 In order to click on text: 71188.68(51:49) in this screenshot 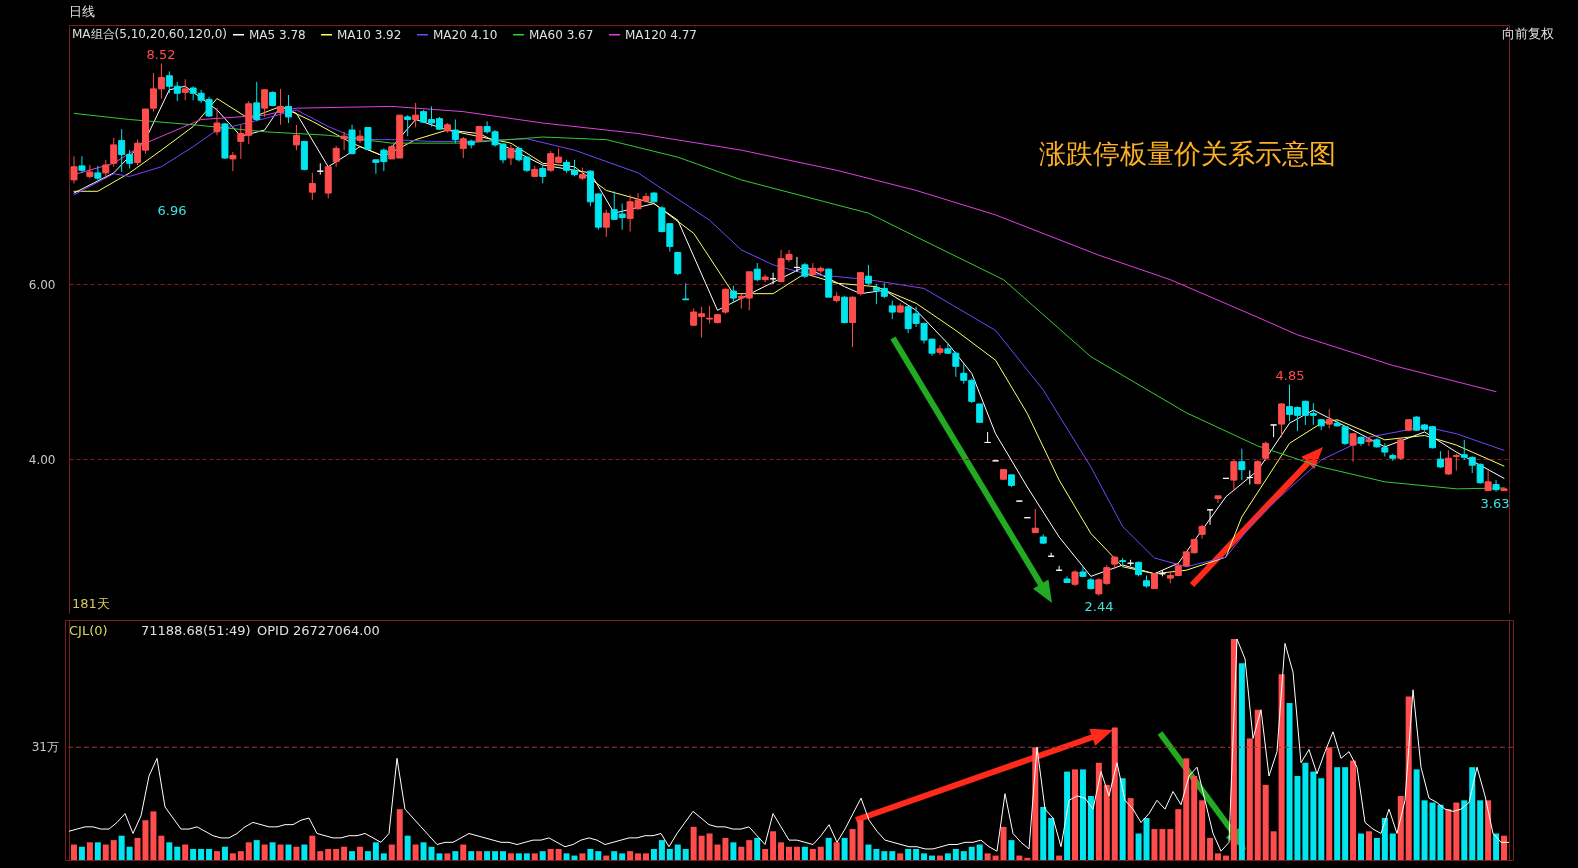, I will do `click(196, 630)`.